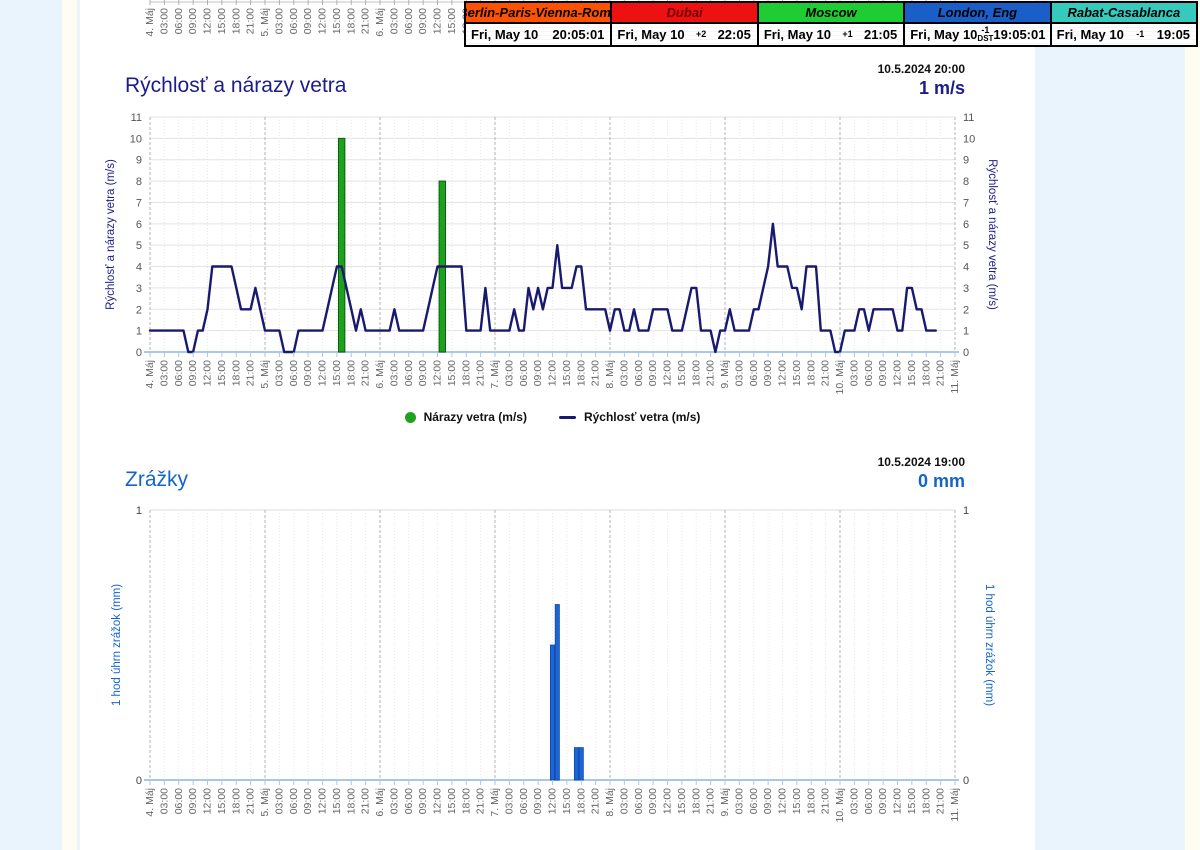  I want to click on svg-text: 5, so click(966, 246).